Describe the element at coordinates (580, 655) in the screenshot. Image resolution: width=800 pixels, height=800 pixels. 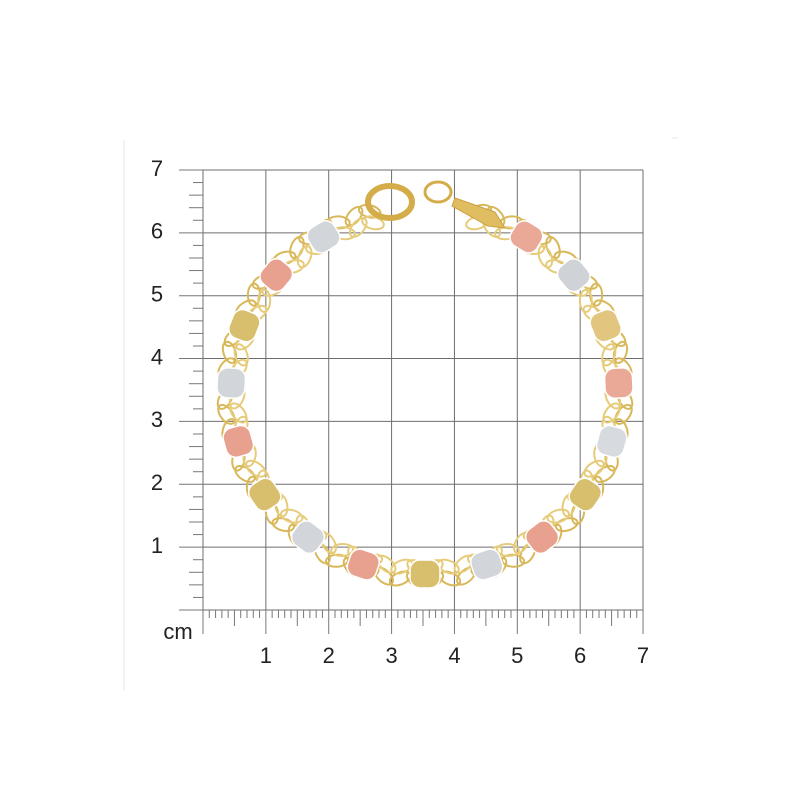
I see `x-label: 6` at that location.